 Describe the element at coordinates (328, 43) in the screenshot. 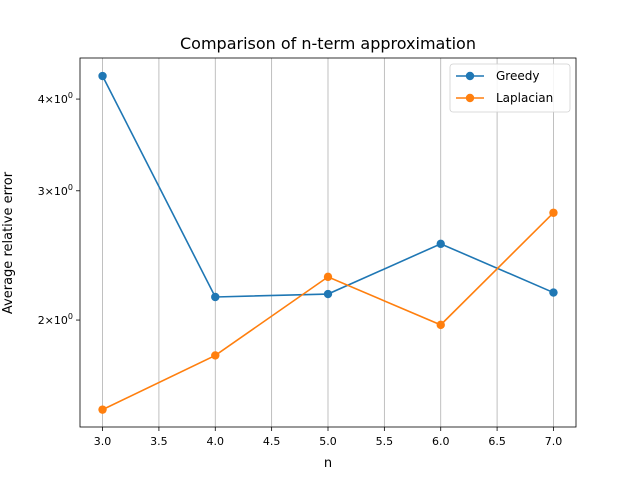

I see `chart-title: Comparison of n-term approximation` at that location.